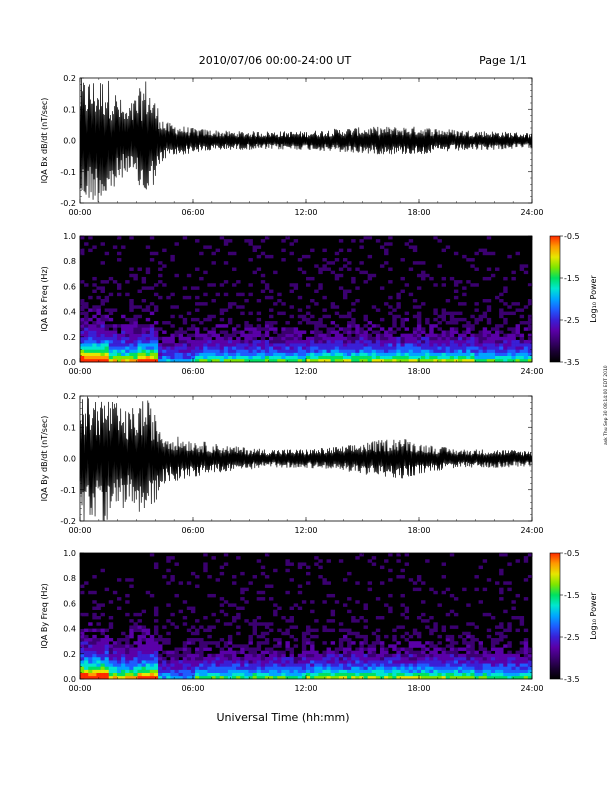 The height and width of the screenshot is (792, 612). I want to click on colorbar-label: Log₁₀ Power, so click(593, 299).